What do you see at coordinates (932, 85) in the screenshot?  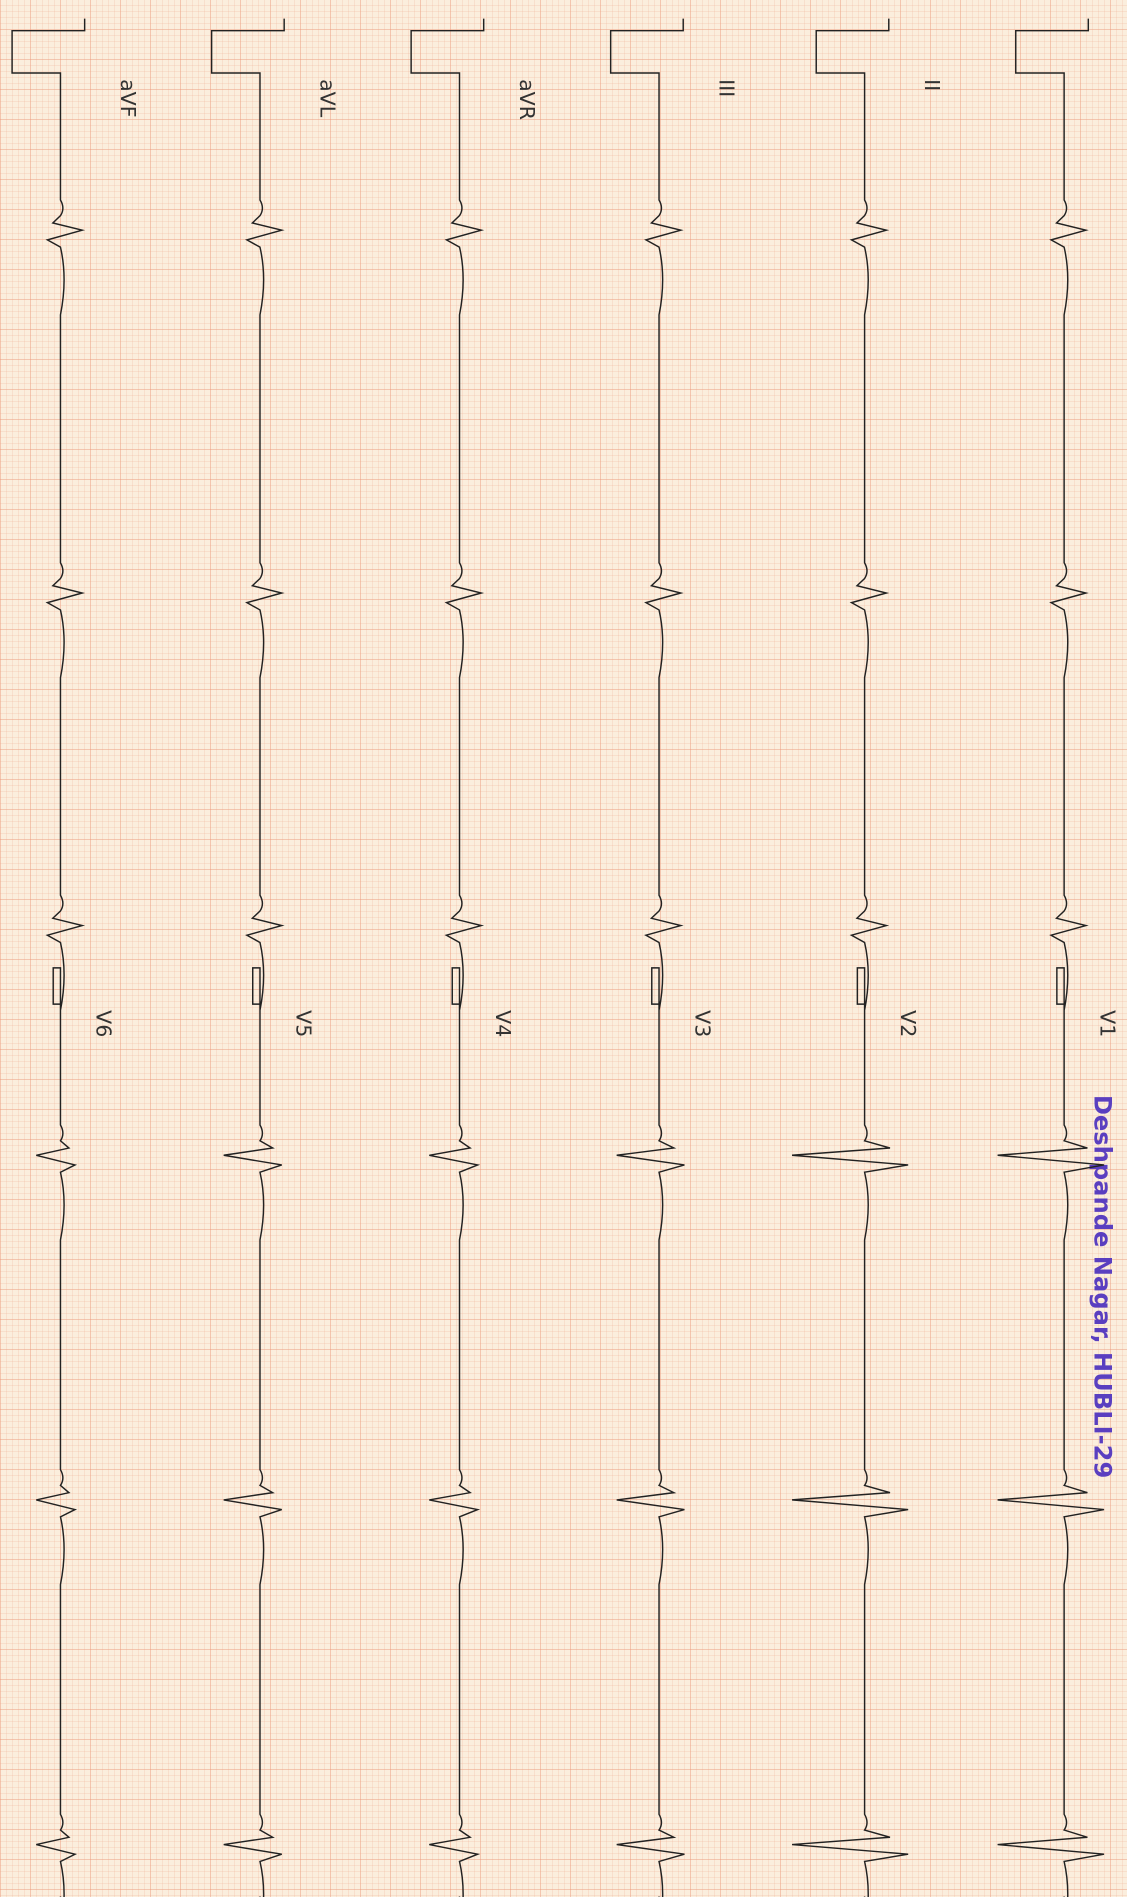 I see `lead-label: II` at bounding box center [932, 85].